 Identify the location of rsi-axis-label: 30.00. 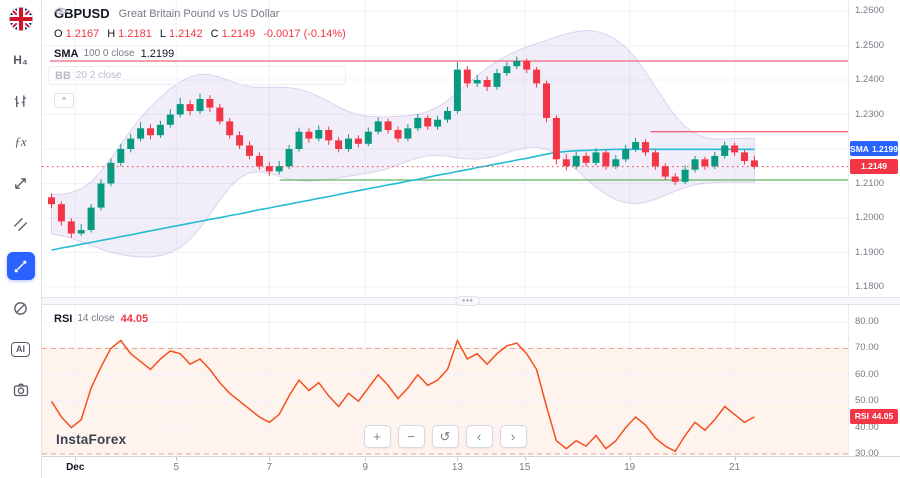
(867, 453).